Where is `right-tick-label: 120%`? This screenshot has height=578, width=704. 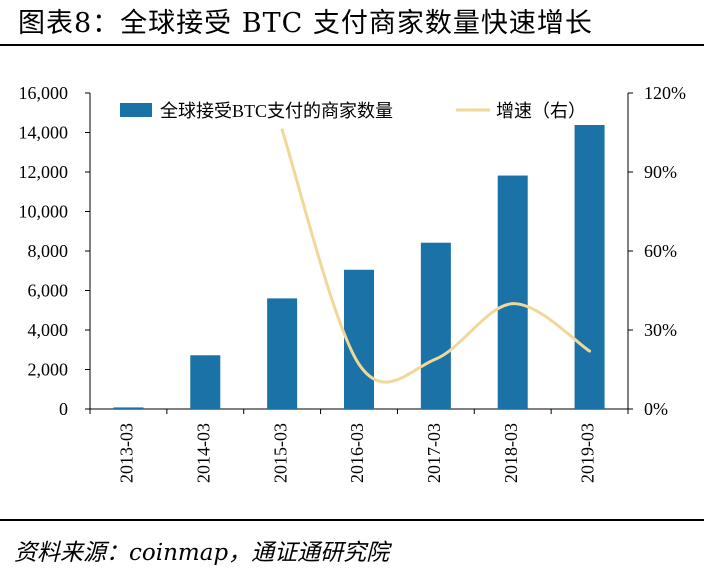
right-tick-label: 120% is located at coordinates (665, 93).